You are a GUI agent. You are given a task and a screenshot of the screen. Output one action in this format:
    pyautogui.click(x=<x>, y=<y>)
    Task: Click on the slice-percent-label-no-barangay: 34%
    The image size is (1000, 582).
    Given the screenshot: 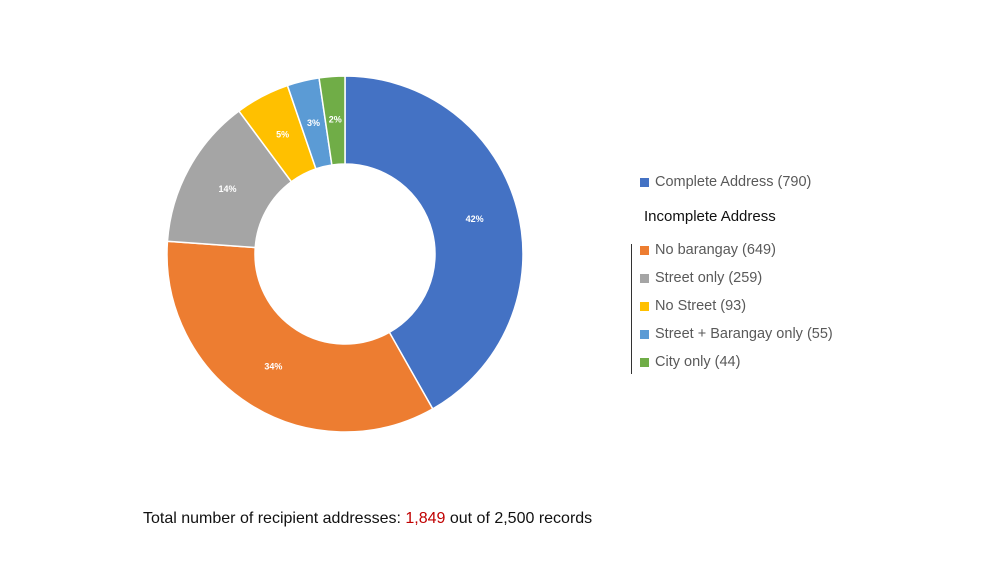 What is the action you would take?
    pyautogui.click(x=273, y=367)
    